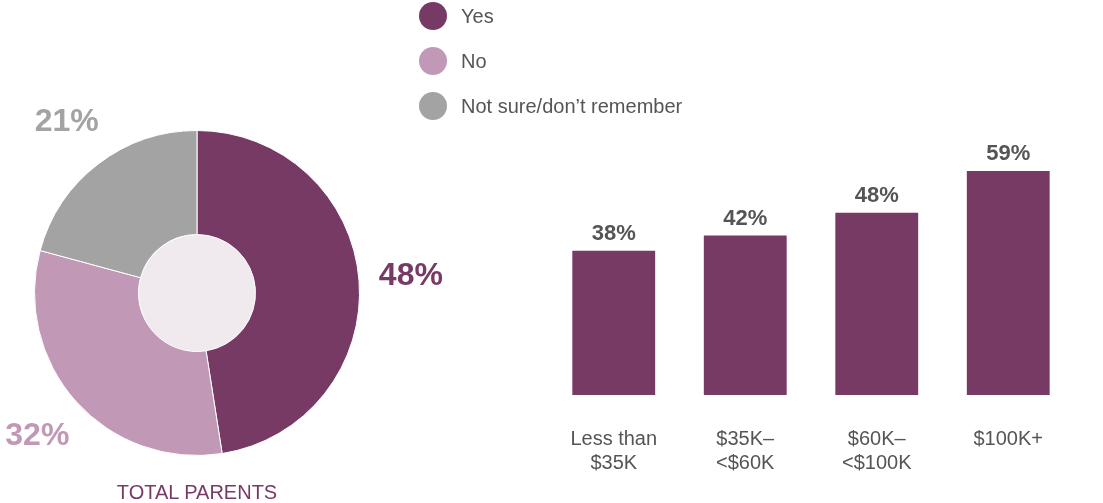  Describe the element at coordinates (613, 232) in the screenshot. I see `data-label: 38%` at that location.